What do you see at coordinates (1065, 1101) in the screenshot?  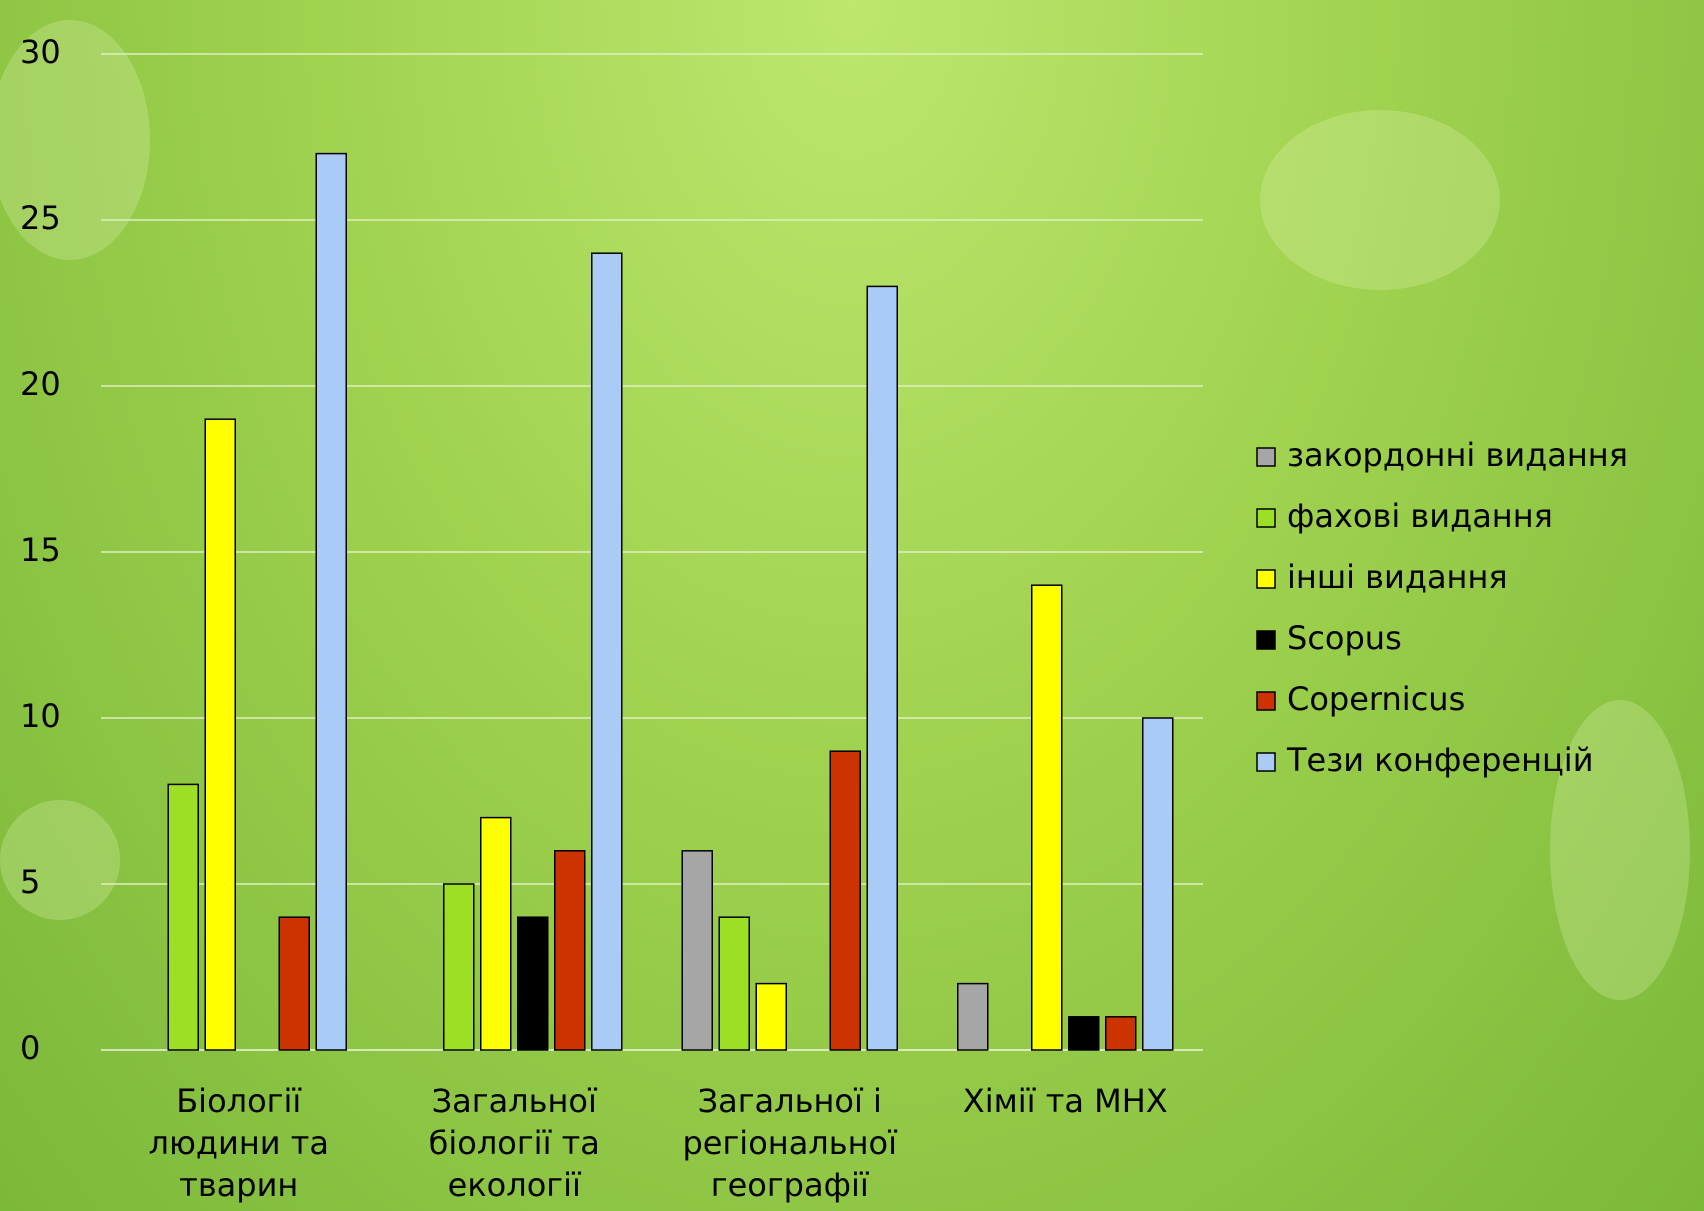 I see `x-tick-label: Хімії та МНХ` at bounding box center [1065, 1101].